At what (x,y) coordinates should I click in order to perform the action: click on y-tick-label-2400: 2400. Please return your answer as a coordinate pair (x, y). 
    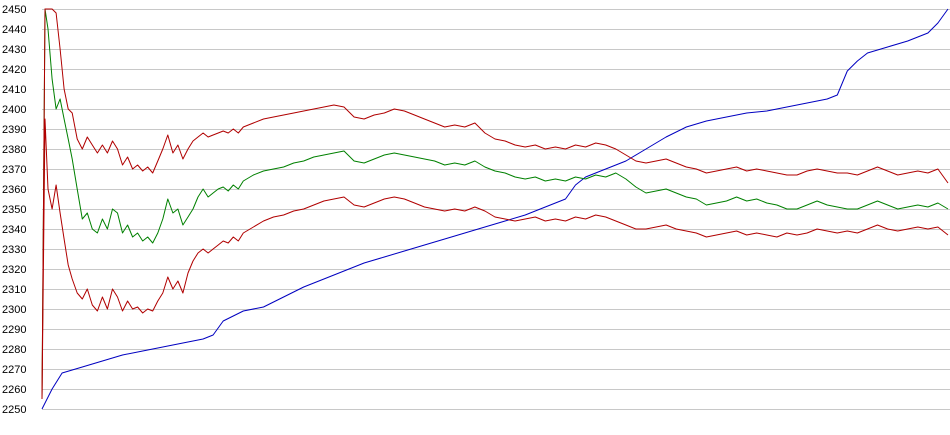
    Looking at the image, I should click on (14, 110).